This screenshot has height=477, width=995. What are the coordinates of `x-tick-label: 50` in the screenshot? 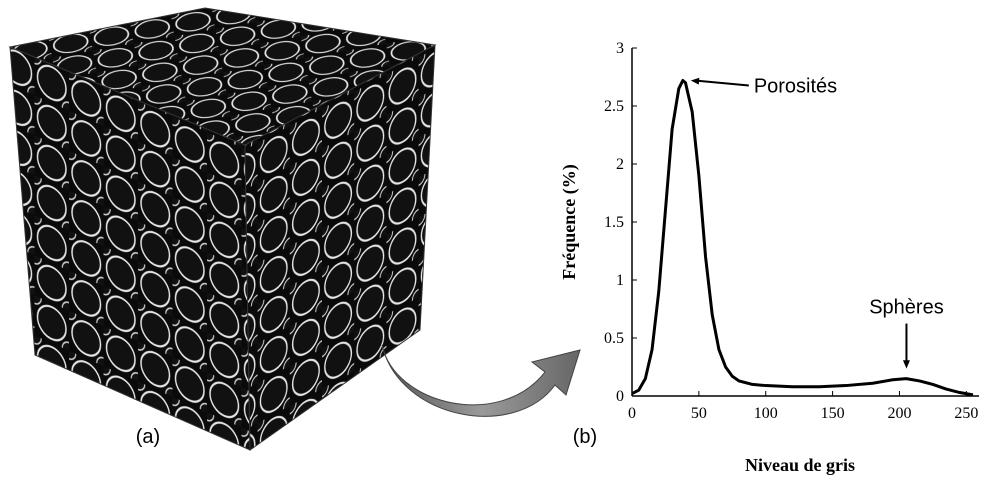 It's located at (699, 413).